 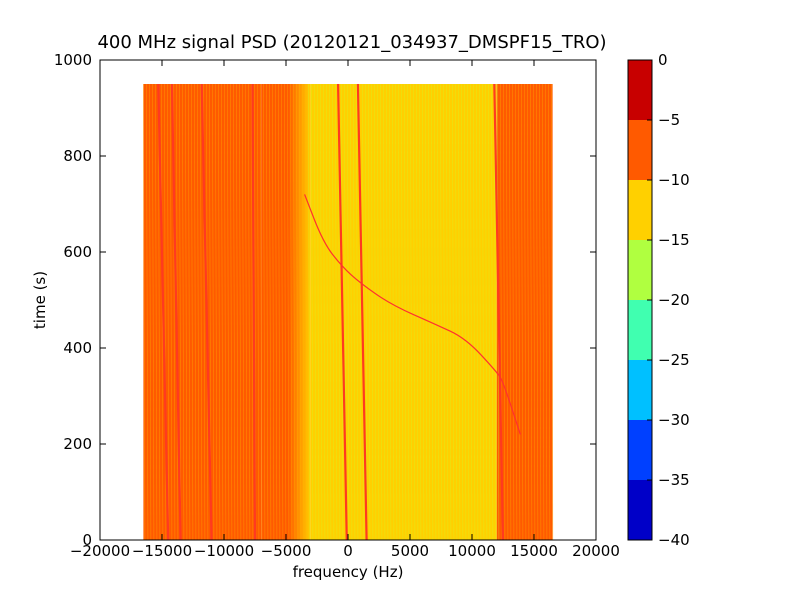 What do you see at coordinates (674, 360) in the screenshot?
I see `colorbar-tick-label: −25` at bounding box center [674, 360].